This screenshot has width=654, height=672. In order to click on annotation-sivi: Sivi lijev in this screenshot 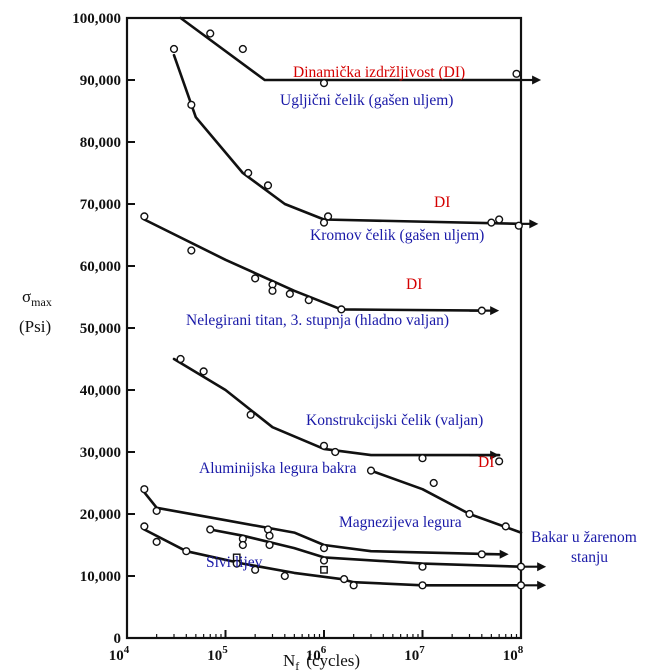, I will do `click(234, 562)`.